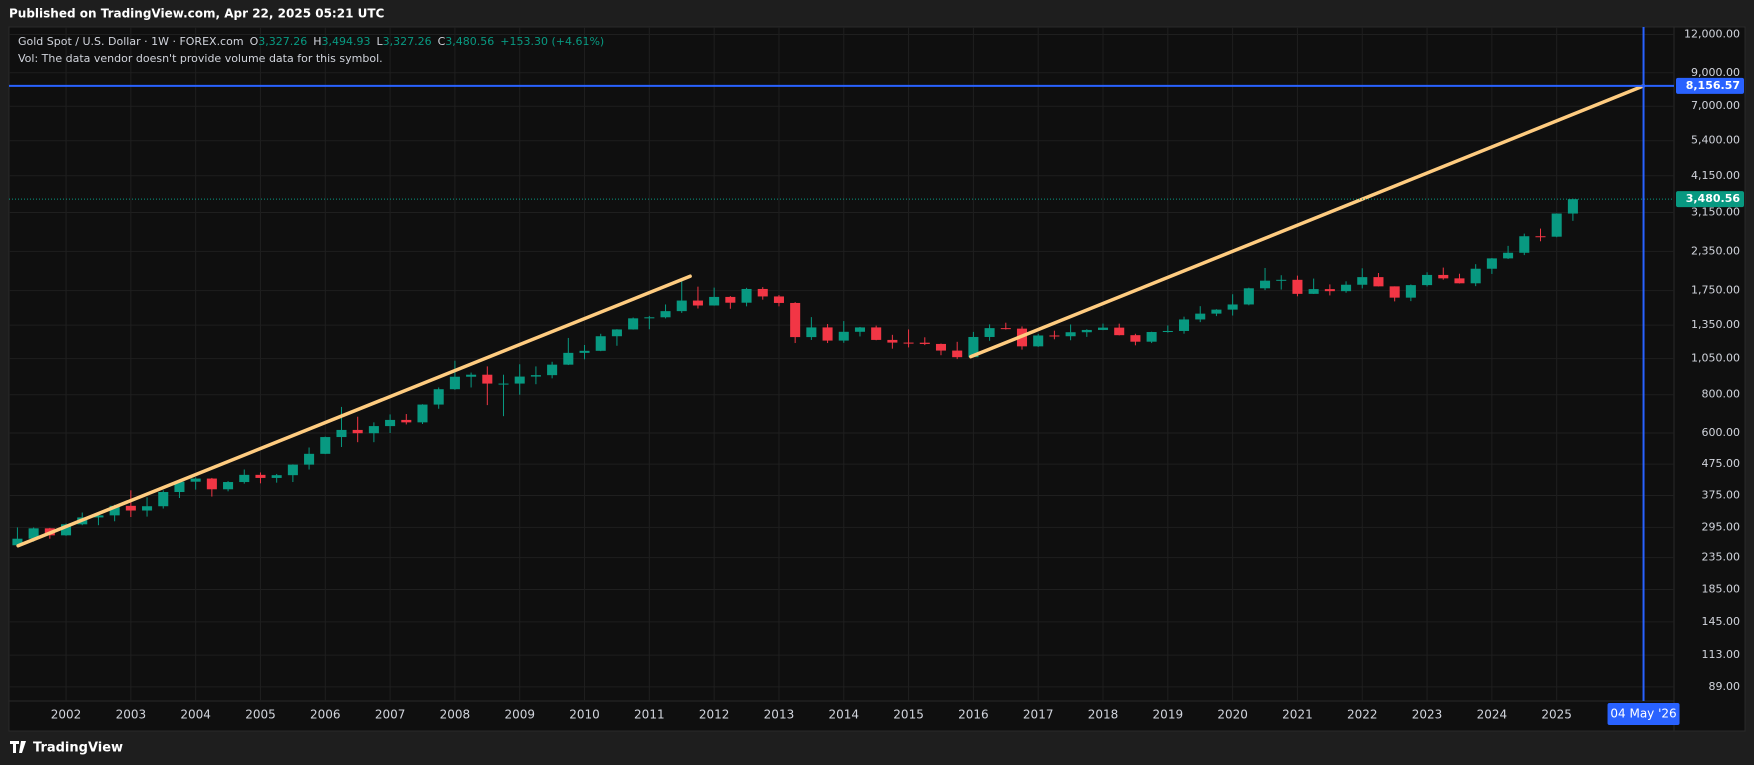 This screenshot has height=765, width=1754. I want to click on x-tick-label: 2005, so click(260, 715).